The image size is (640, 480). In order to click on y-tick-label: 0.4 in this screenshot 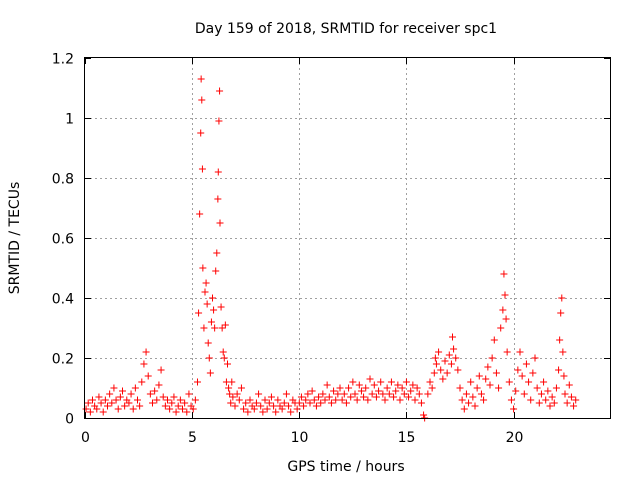, I will do `click(63, 300)`.